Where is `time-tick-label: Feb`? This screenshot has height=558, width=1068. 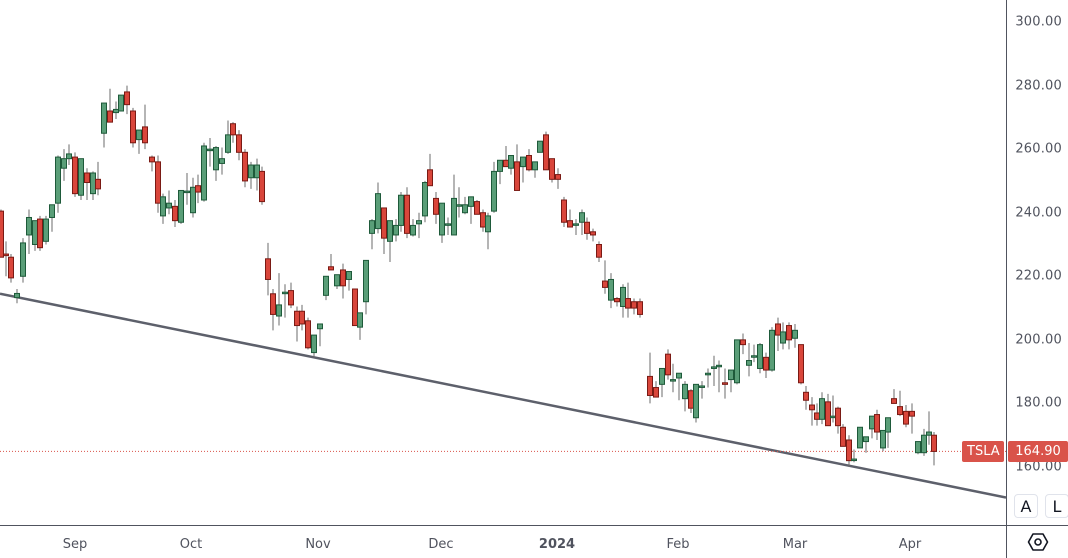
time-tick-label: Feb is located at coordinates (678, 544).